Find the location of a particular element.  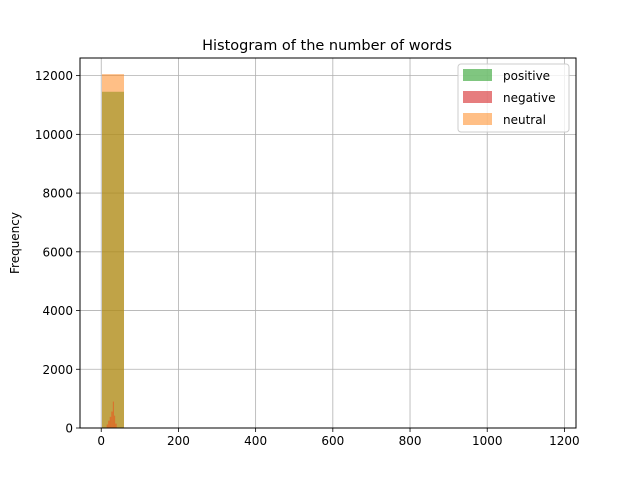

x-tick-label: 0 is located at coordinates (101, 441).